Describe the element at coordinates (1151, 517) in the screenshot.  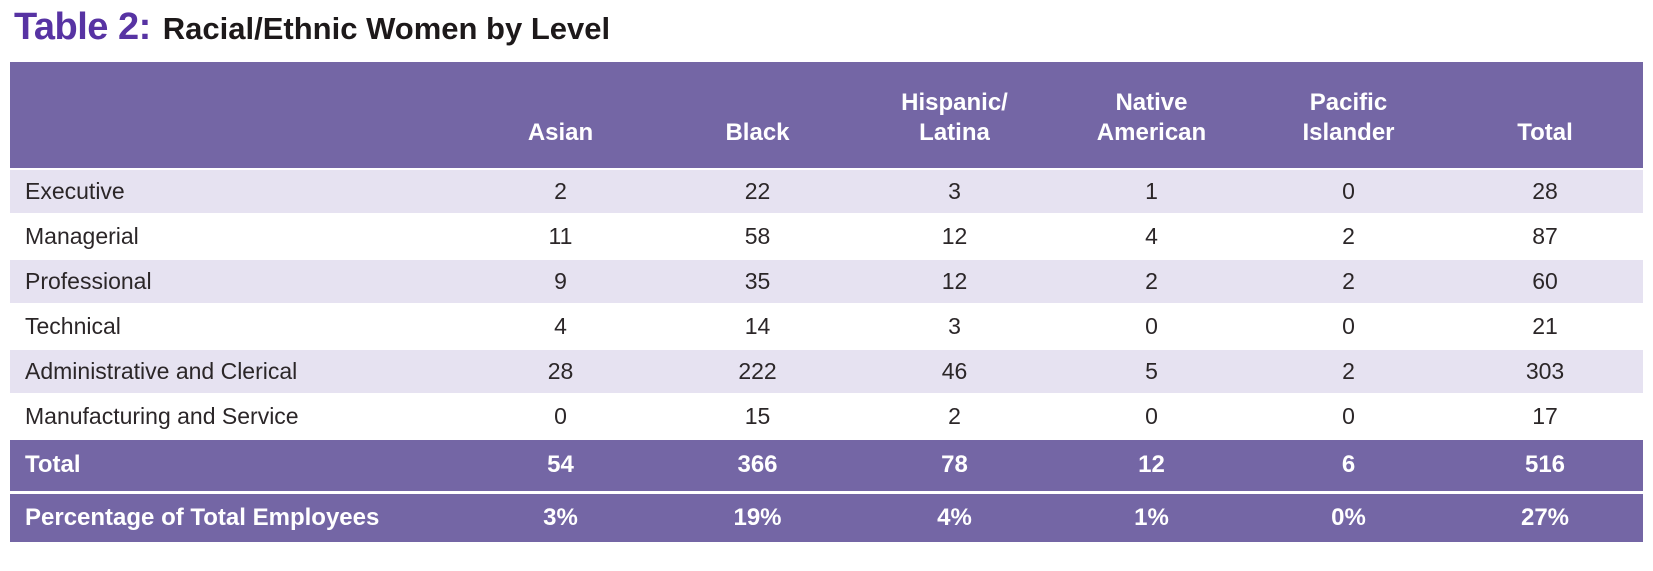
I see `cell-value: 1%` at that location.